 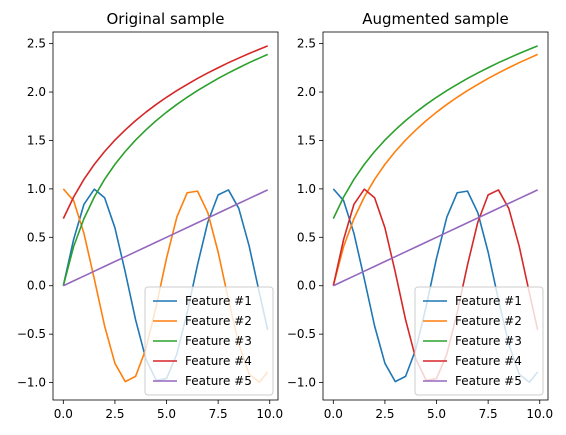 I want to click on y-tick-label-original-5: 1.5, so click(x=36, y=140).